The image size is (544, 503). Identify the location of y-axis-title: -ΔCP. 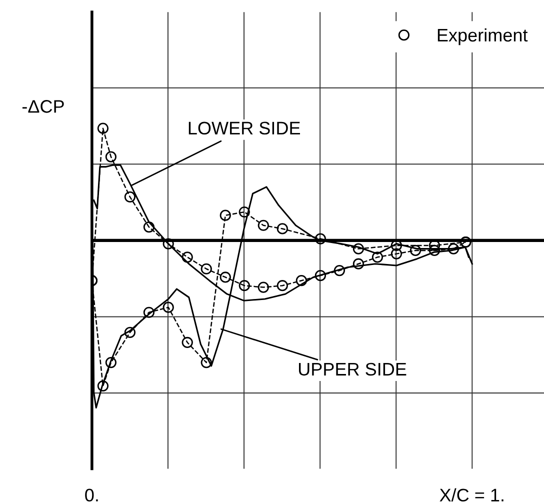
(43, 106).